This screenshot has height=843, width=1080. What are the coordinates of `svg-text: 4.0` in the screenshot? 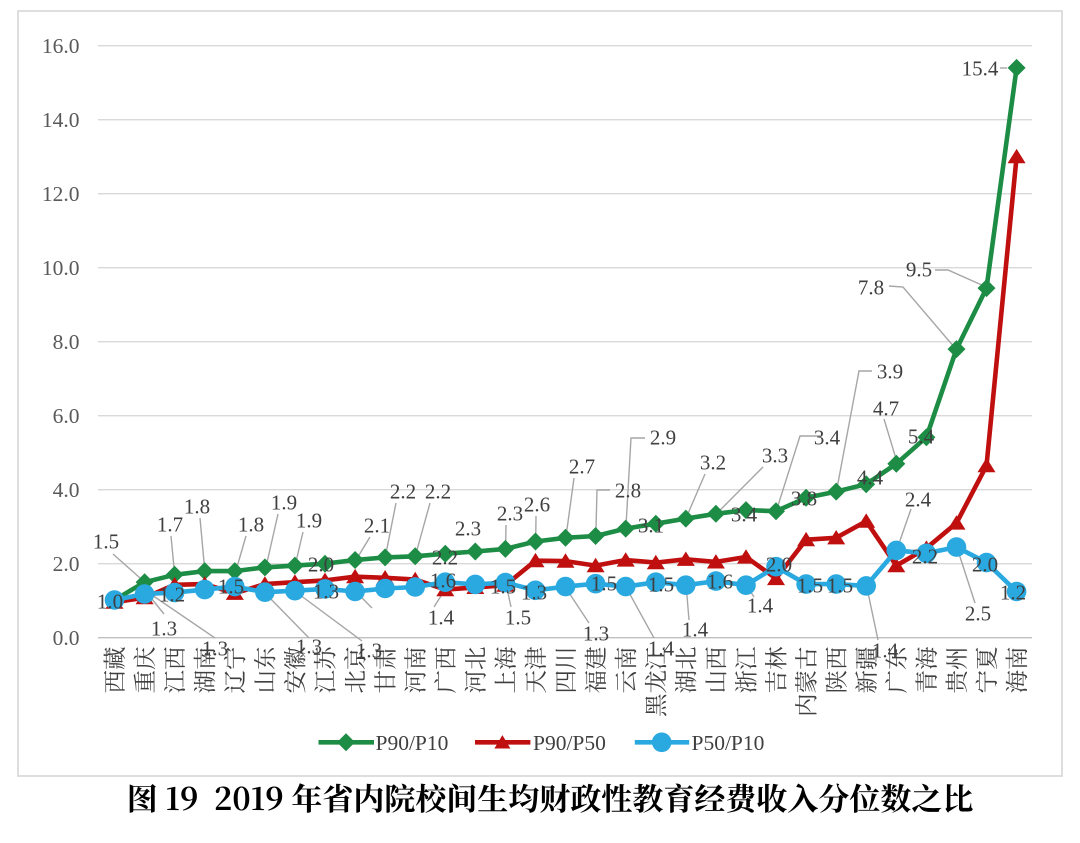 It's located at (66, 490).